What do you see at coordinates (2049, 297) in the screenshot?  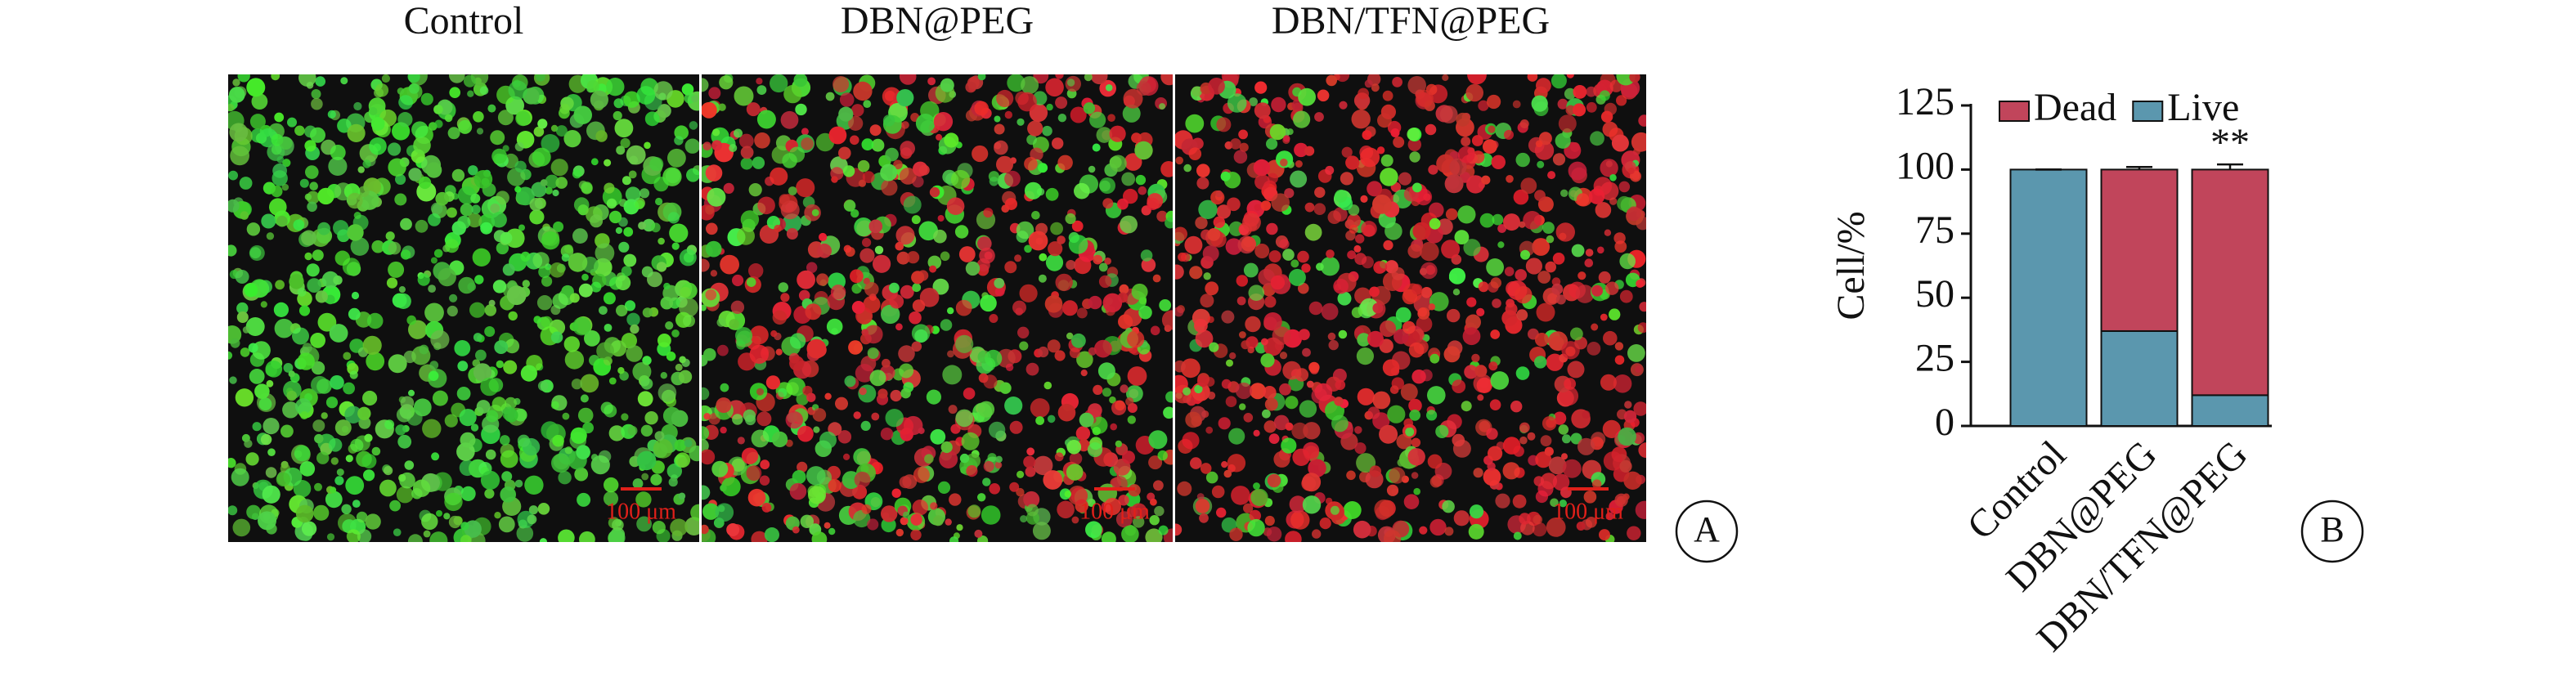 I see `bar-segment` at bounding box center [2049, 297].